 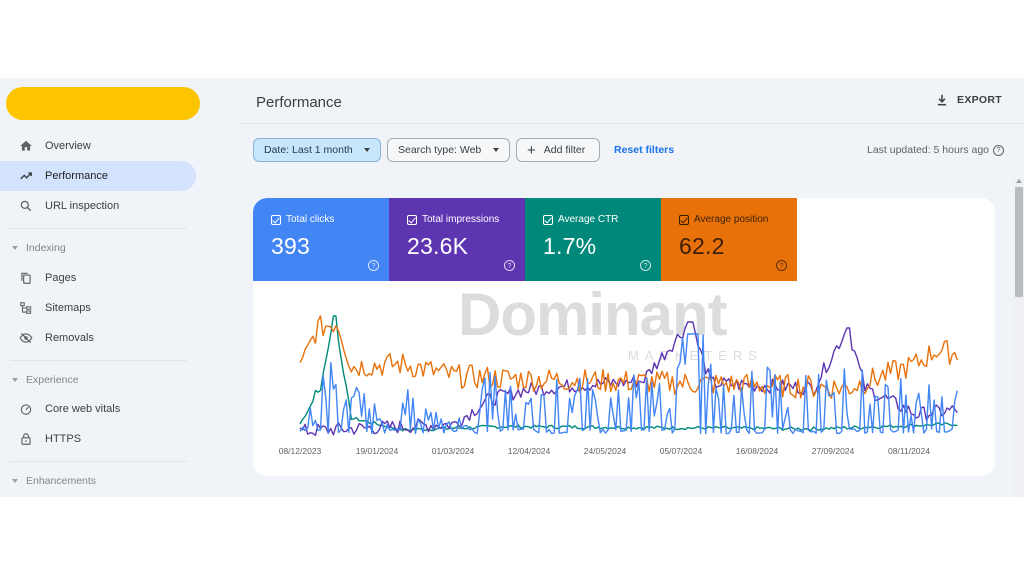 I want to click on series-line-total-impressions, so click(x=628, y=379).